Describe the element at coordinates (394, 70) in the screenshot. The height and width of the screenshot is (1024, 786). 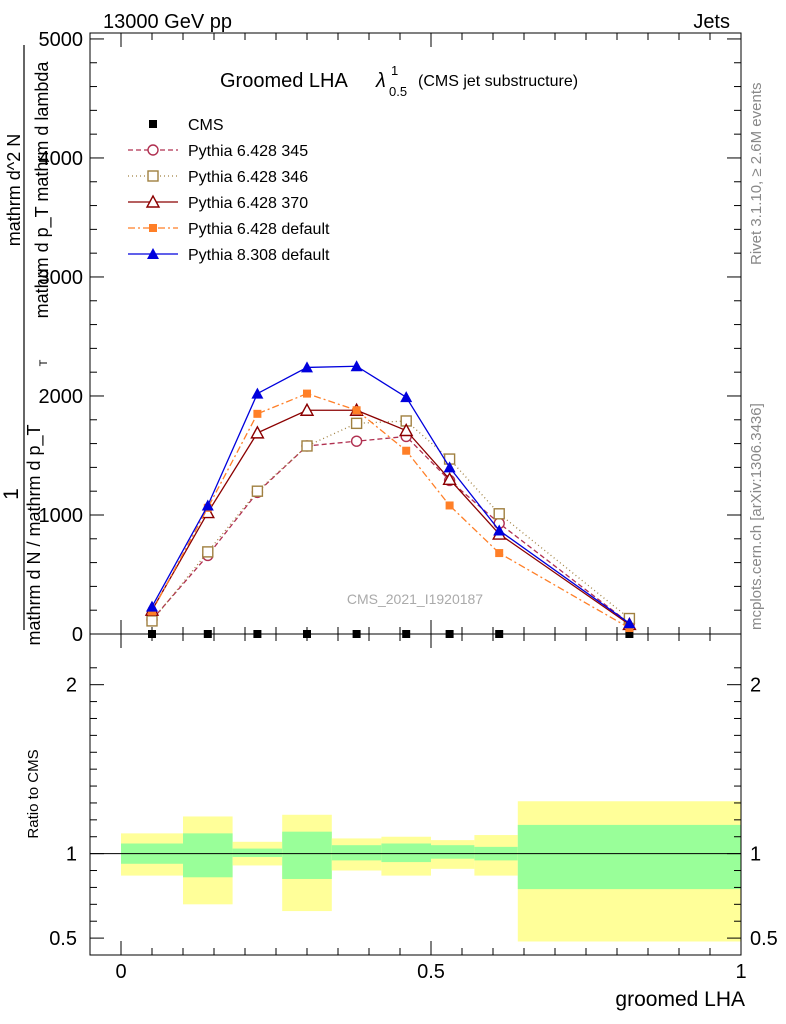
I see `title-superscript: 1` at that location.